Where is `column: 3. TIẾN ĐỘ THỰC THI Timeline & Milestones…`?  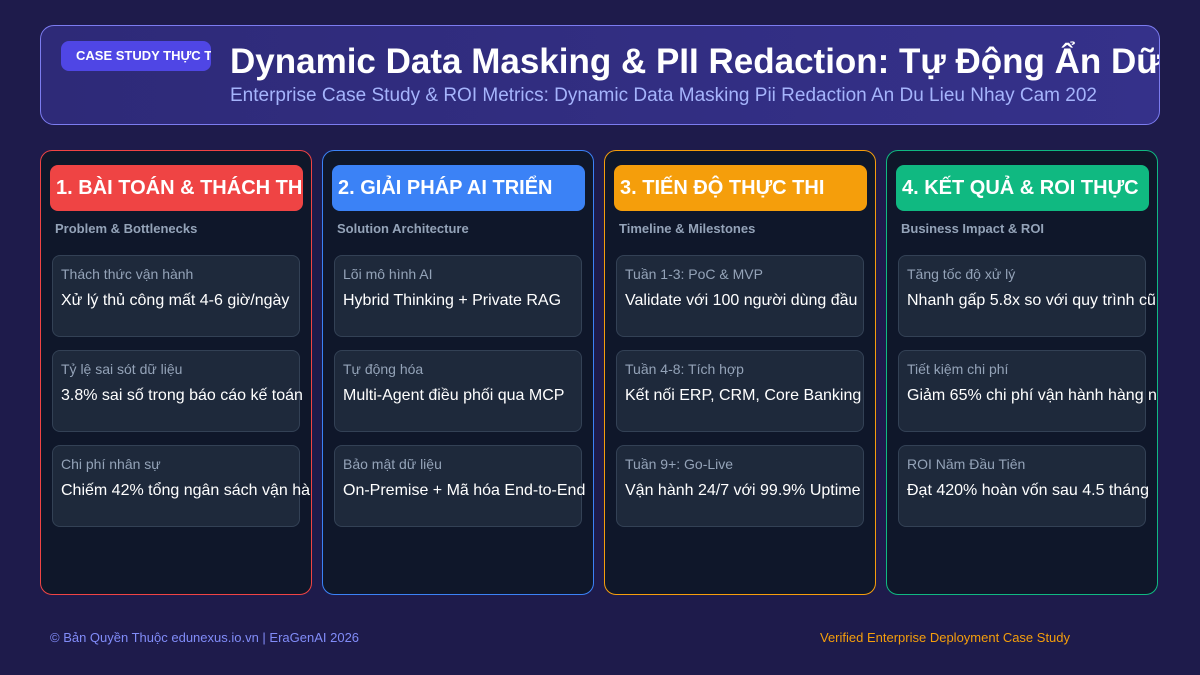 column: 3. TIẾN ĐỘ THỰC THI Timeline & Milestones… is located at coordinates (740, 372).